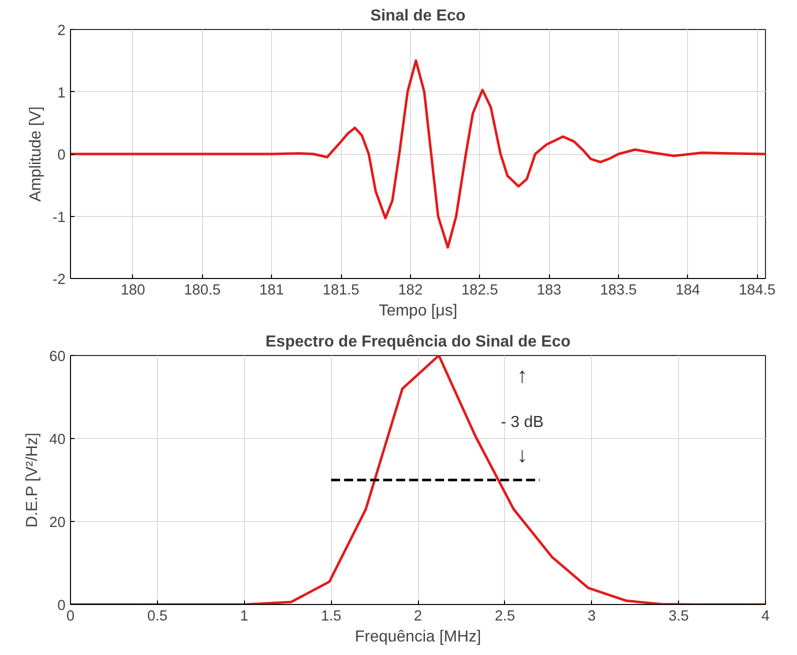 Image resolution: width=797 pixels, height=655 pixels. What do you see at coordinates (57, 523) in the screenshot?
I see `y-tick-label: 20` at bounding box center [57, 523].